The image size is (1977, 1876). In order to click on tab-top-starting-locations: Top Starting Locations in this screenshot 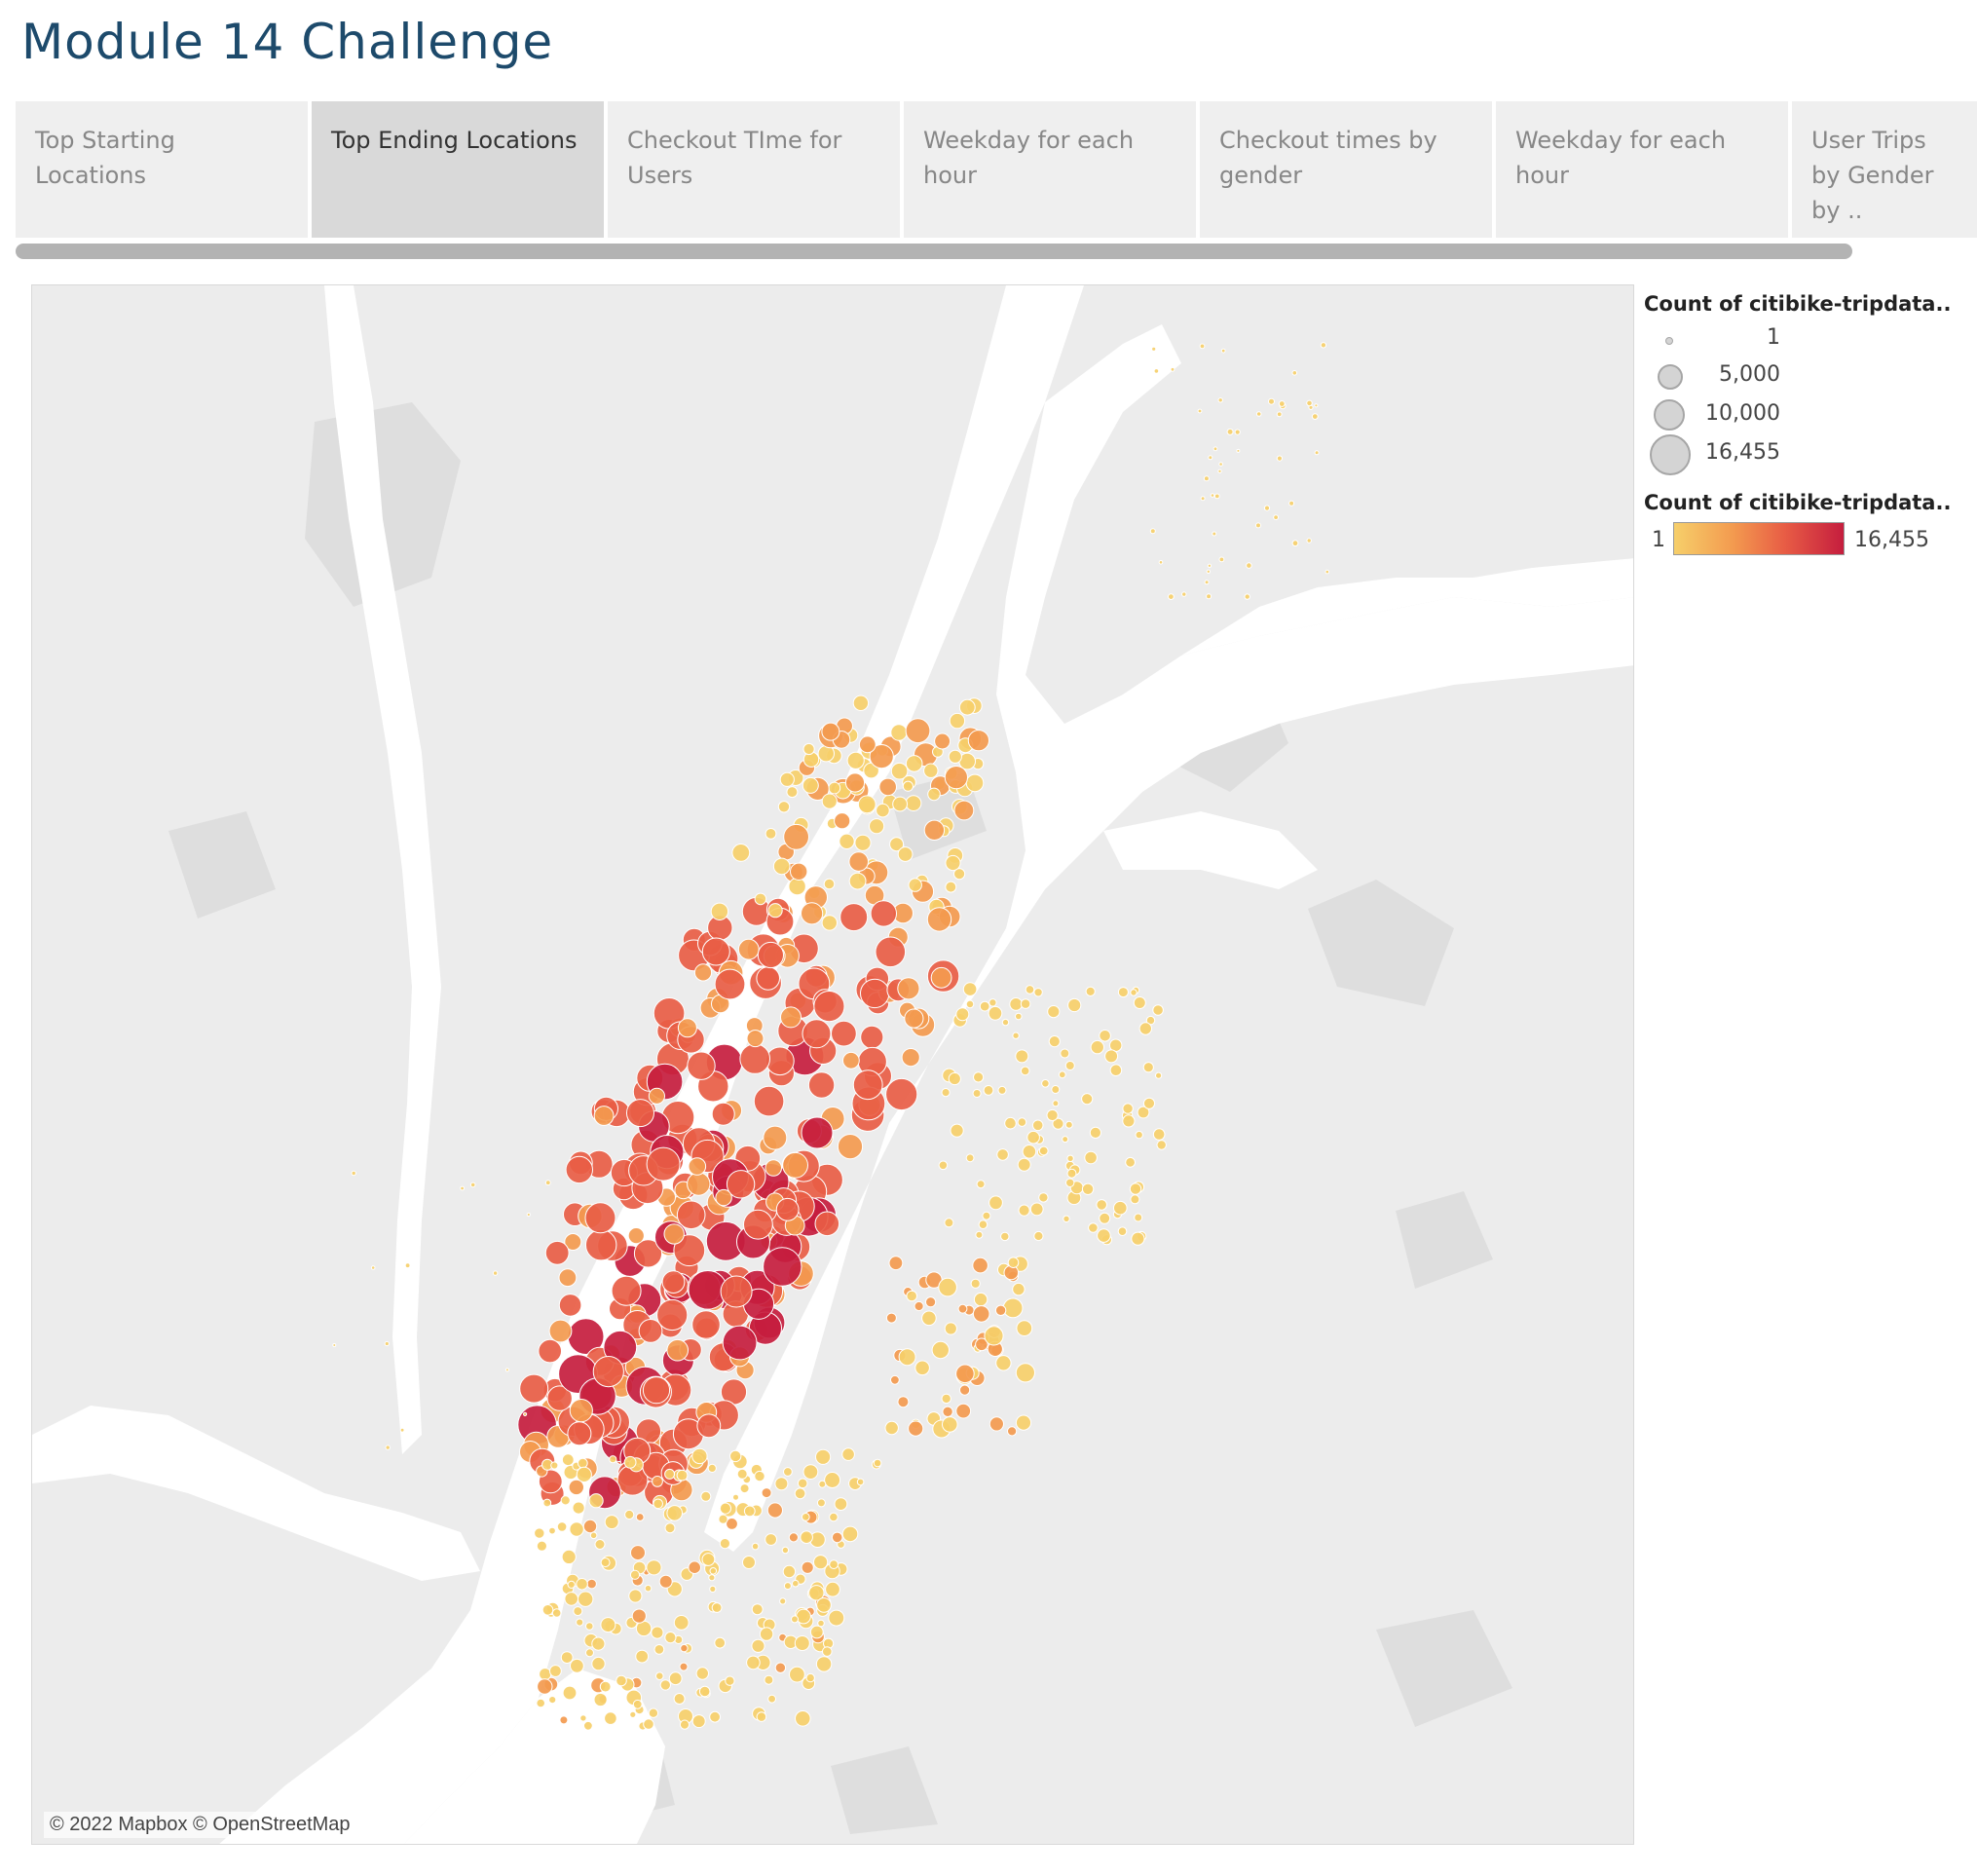, I will do `click(162, 170)`.